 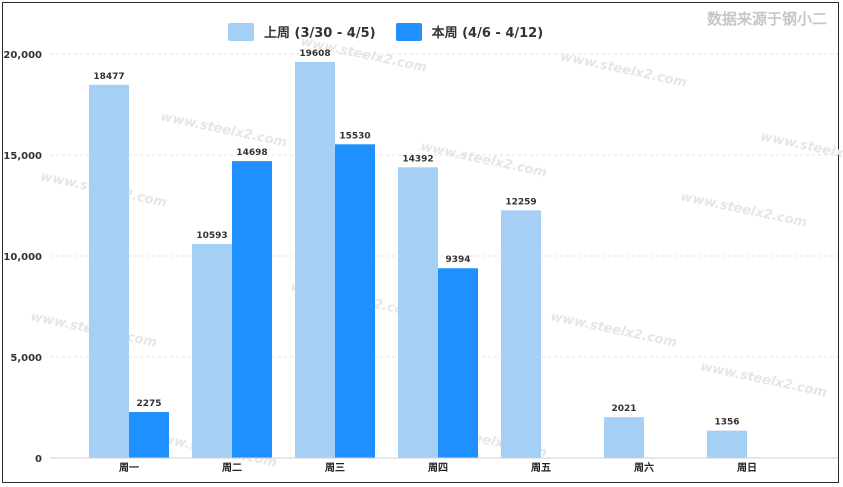 I want to click on legend-swatch-this-week, so click(x=408, y=31).